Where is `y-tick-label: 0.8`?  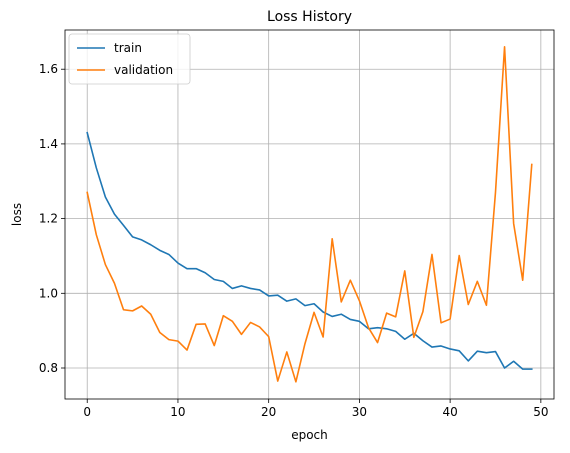
y-tick-label: 0.8 is located at coordinates (48, 368).